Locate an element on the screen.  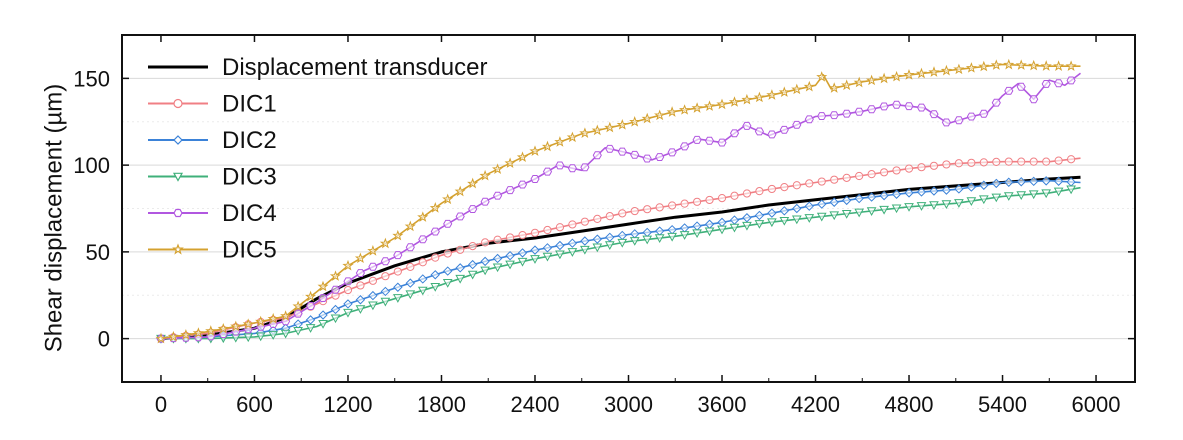
legend-entry: DIC2 is located at coordinates (212, 140).